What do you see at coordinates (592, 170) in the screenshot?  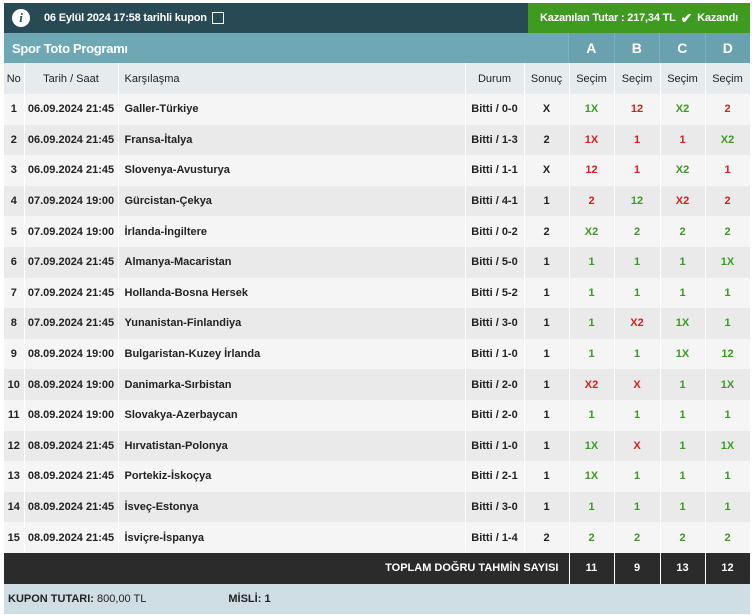 I see `row-pick-a: 12` at bounding box center [592, 170].